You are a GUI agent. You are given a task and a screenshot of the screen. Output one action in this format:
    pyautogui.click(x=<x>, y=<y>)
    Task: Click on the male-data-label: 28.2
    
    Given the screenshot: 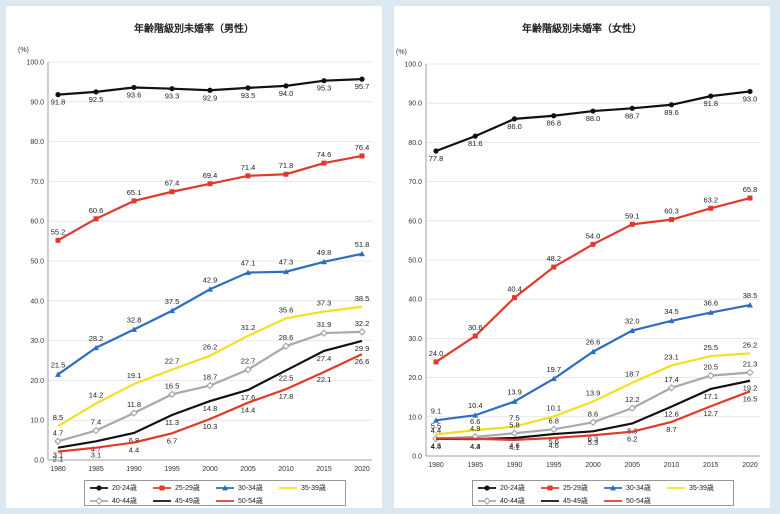 What is the action you would take?
    pyautogui.click(x=96, y=338)
    